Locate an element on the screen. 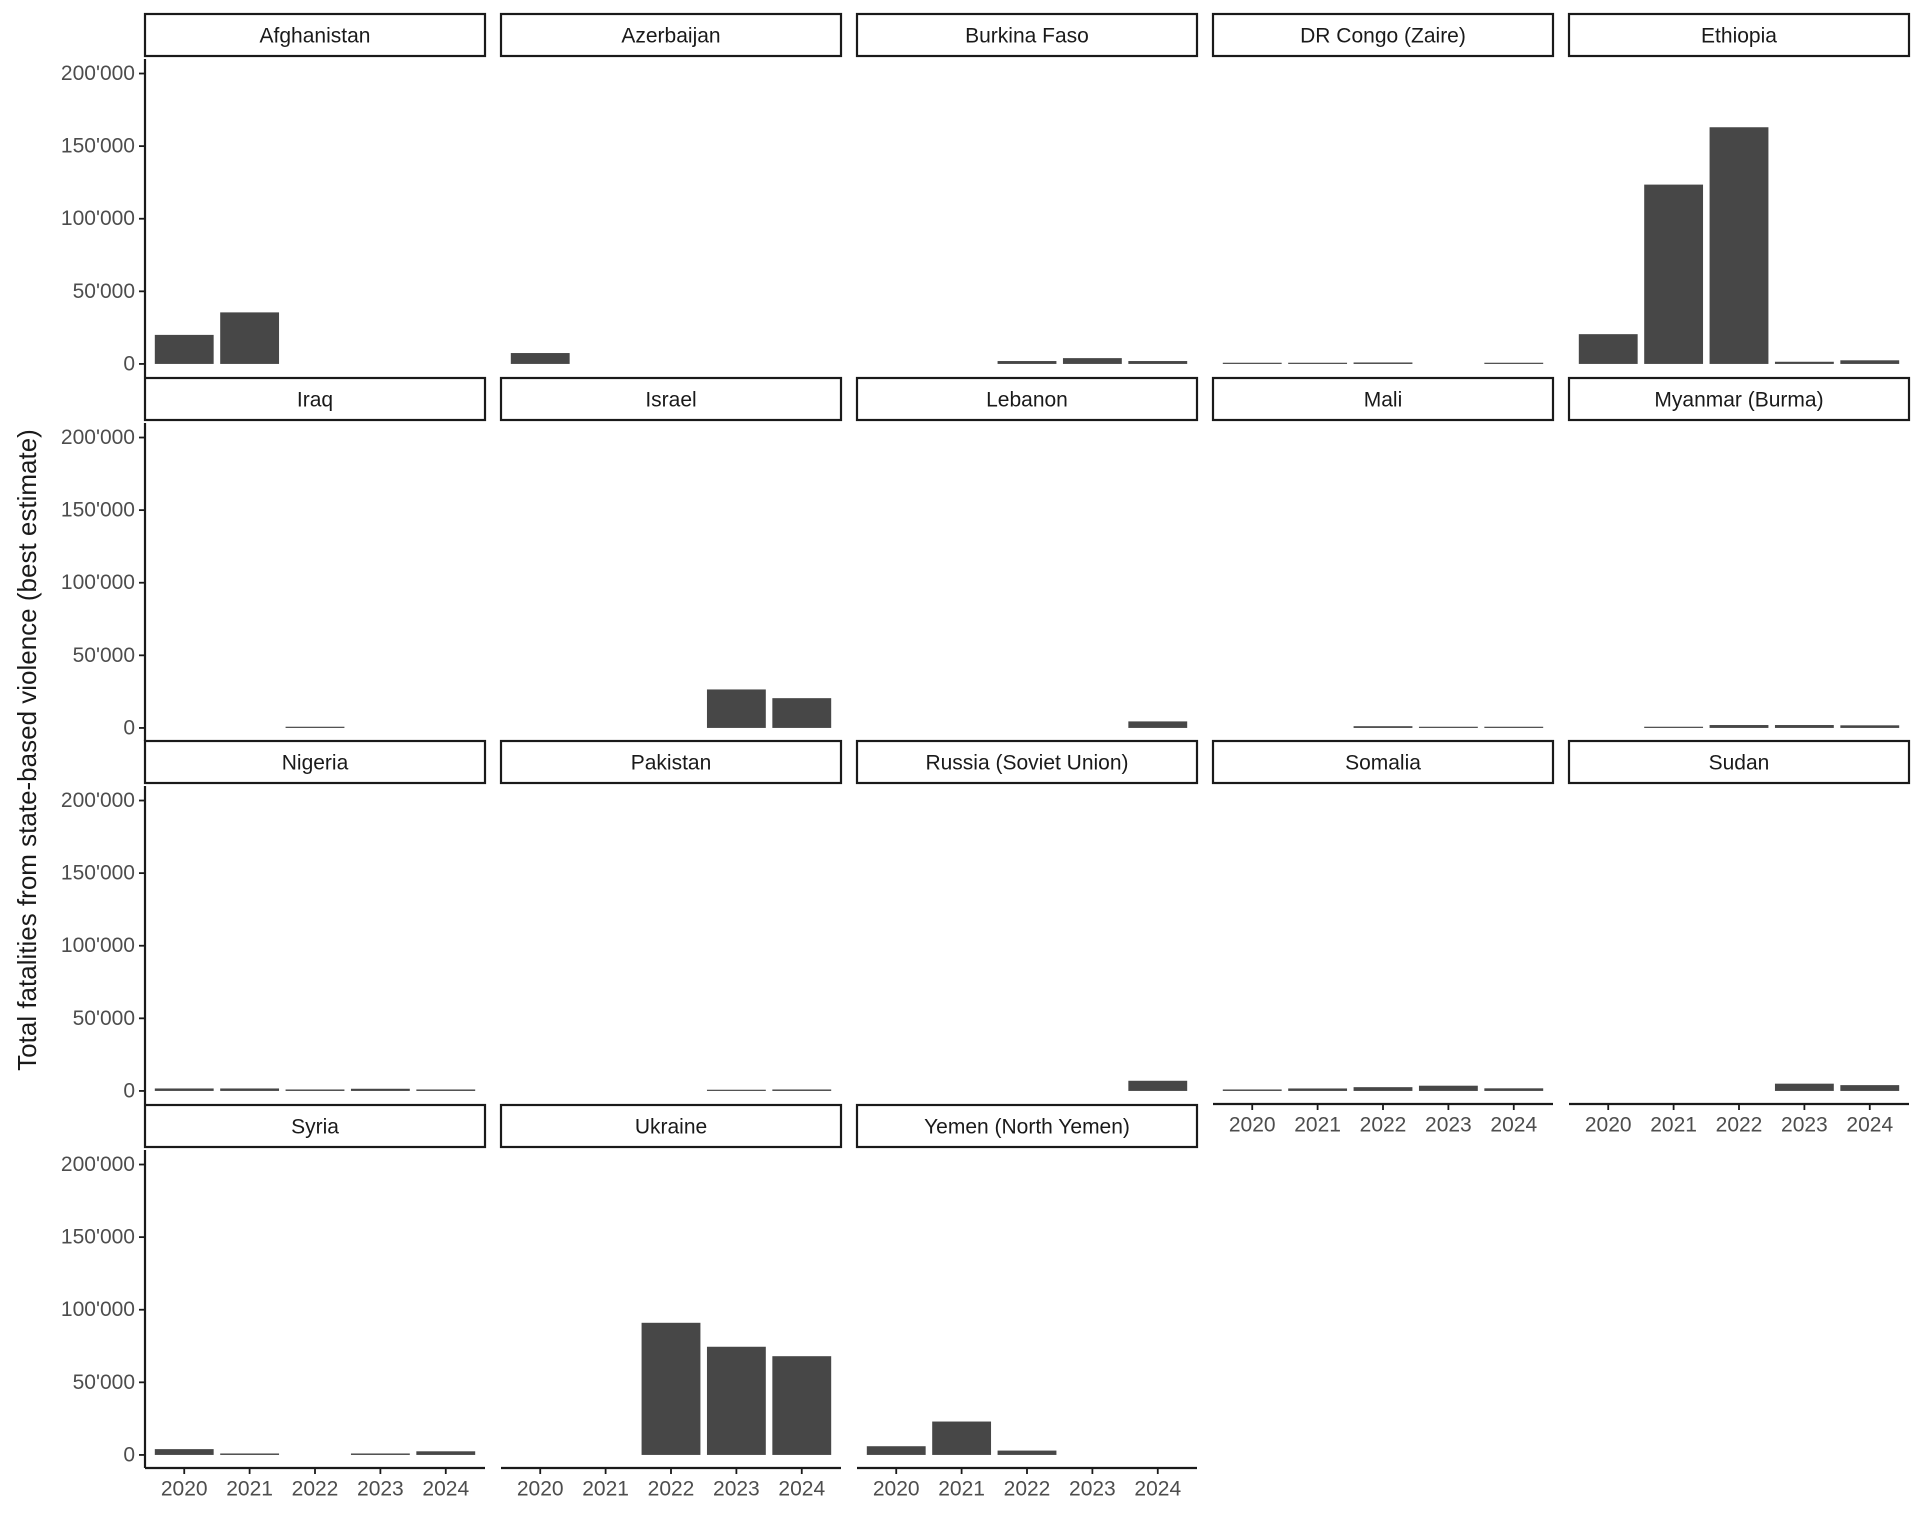 Image resolution: width=1920 pixels, height=1536 pixels. facet-panel: Mali is located at coordinates (1383, 552).